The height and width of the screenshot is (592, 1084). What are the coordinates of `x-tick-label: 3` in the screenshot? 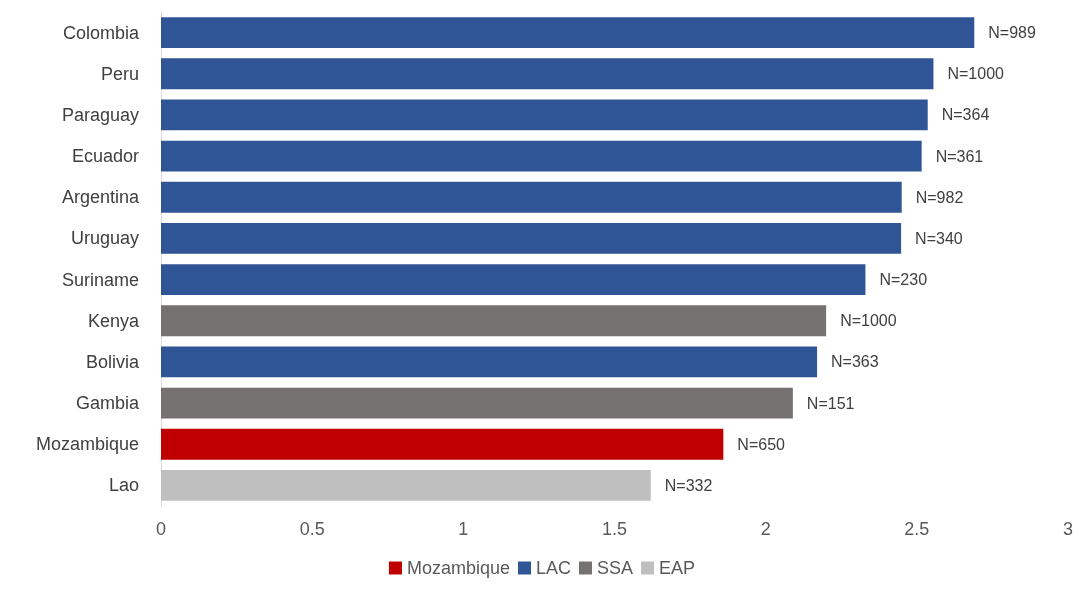 It's located at (1067, 529).